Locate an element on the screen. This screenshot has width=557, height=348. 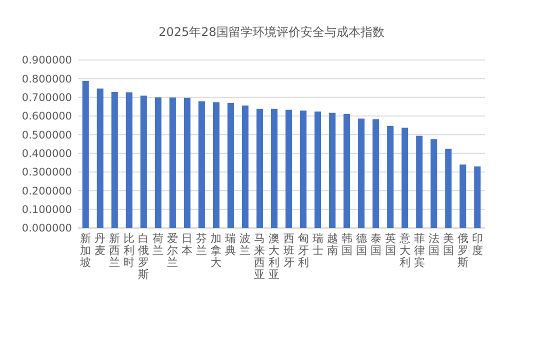
x-tick-label: 印度 is located at coordinates (477, 244).